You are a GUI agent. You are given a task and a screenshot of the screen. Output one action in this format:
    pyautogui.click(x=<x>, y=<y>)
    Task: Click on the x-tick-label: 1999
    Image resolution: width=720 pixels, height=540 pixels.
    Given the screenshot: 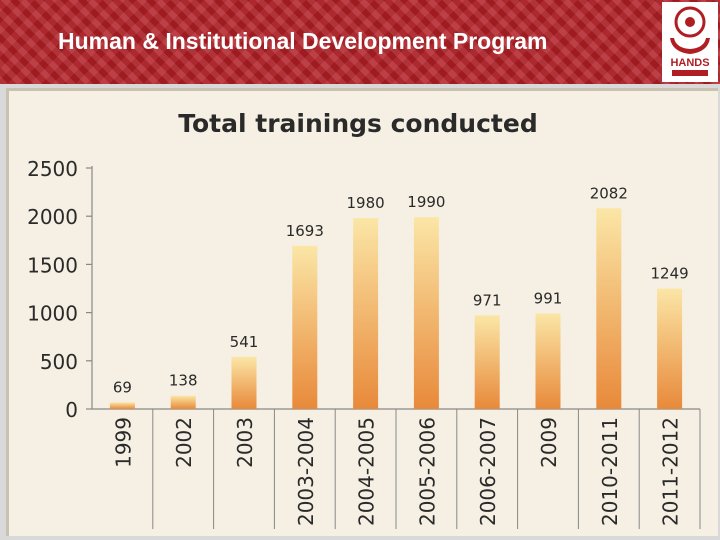 What is the action you would take?
    pyautogui.click(x=123, y=442)
    